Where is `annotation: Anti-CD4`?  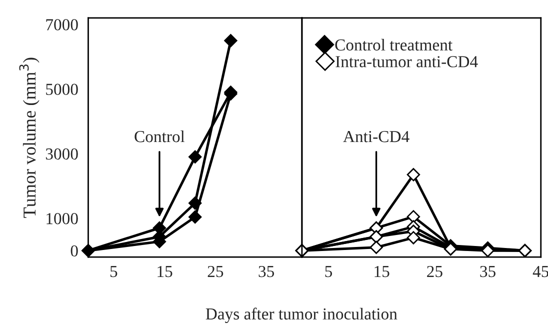 annotation: Anti-CD4 is located at coordinates (376, 136).